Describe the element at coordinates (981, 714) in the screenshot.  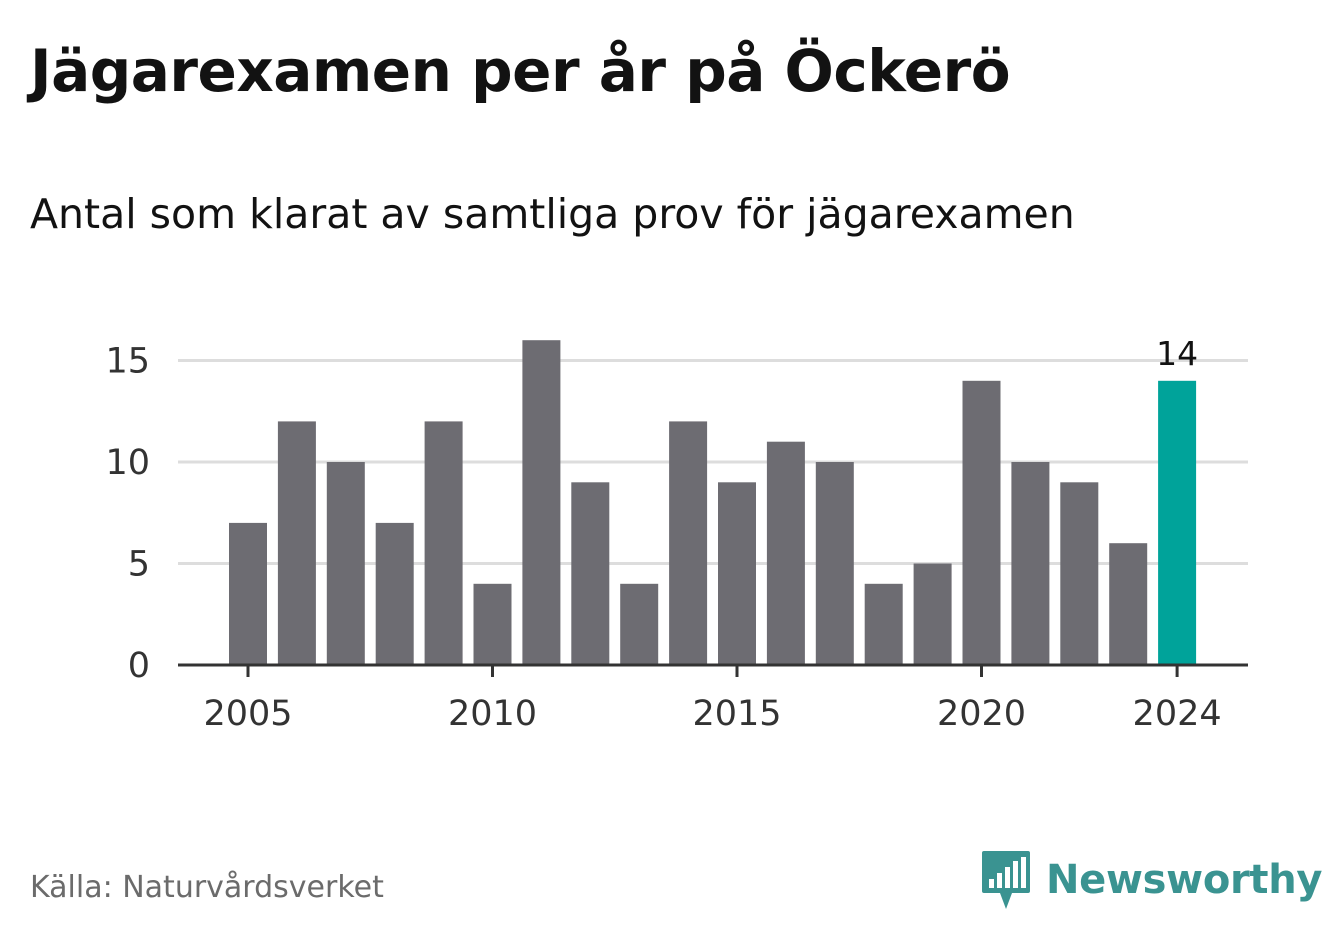
I see `x-tick-label: 2020` at that location.